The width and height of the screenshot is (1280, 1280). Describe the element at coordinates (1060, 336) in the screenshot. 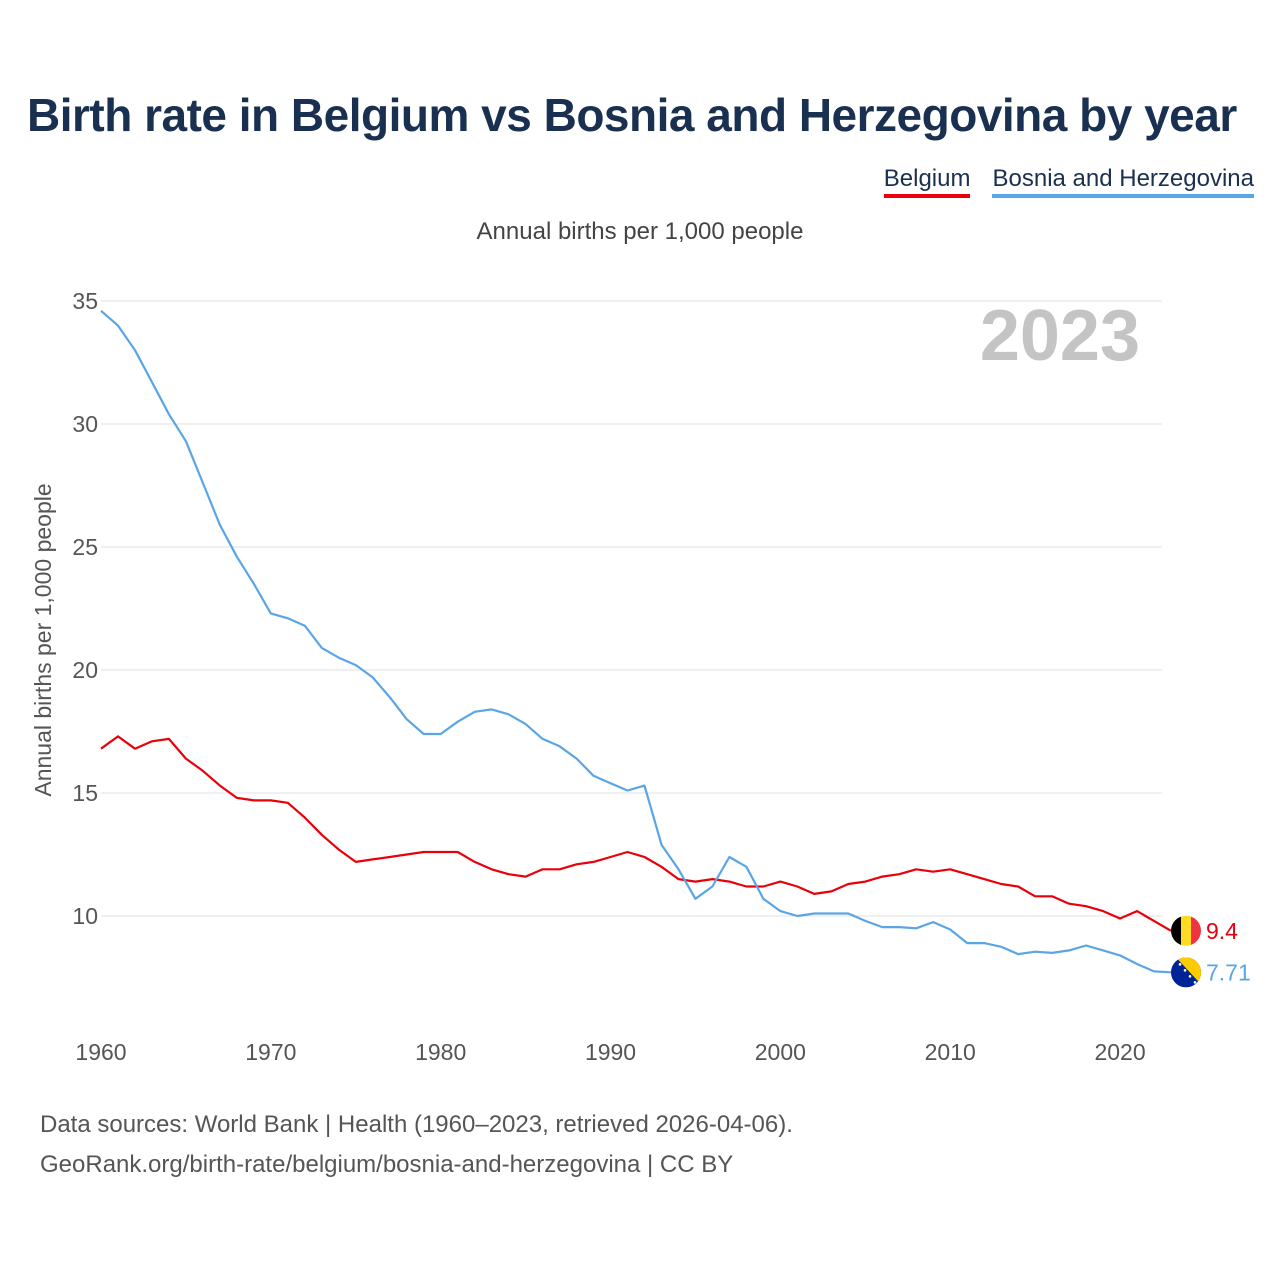

I see `year-watermark: 2023` at that location.